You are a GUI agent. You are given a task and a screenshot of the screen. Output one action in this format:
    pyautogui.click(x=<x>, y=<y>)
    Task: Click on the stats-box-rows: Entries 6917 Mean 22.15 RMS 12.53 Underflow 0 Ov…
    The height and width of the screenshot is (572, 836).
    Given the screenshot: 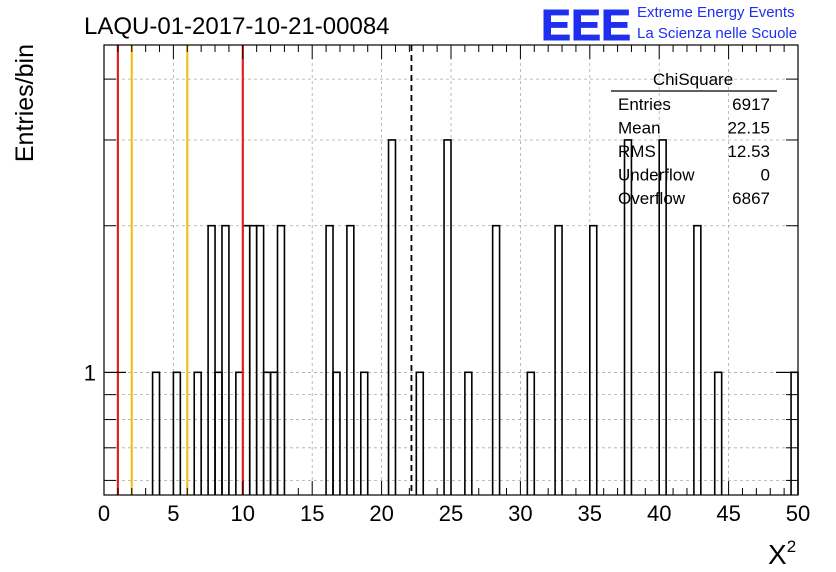 What is the action you would take?
    pyautogui.click(x=694, y=151)
    